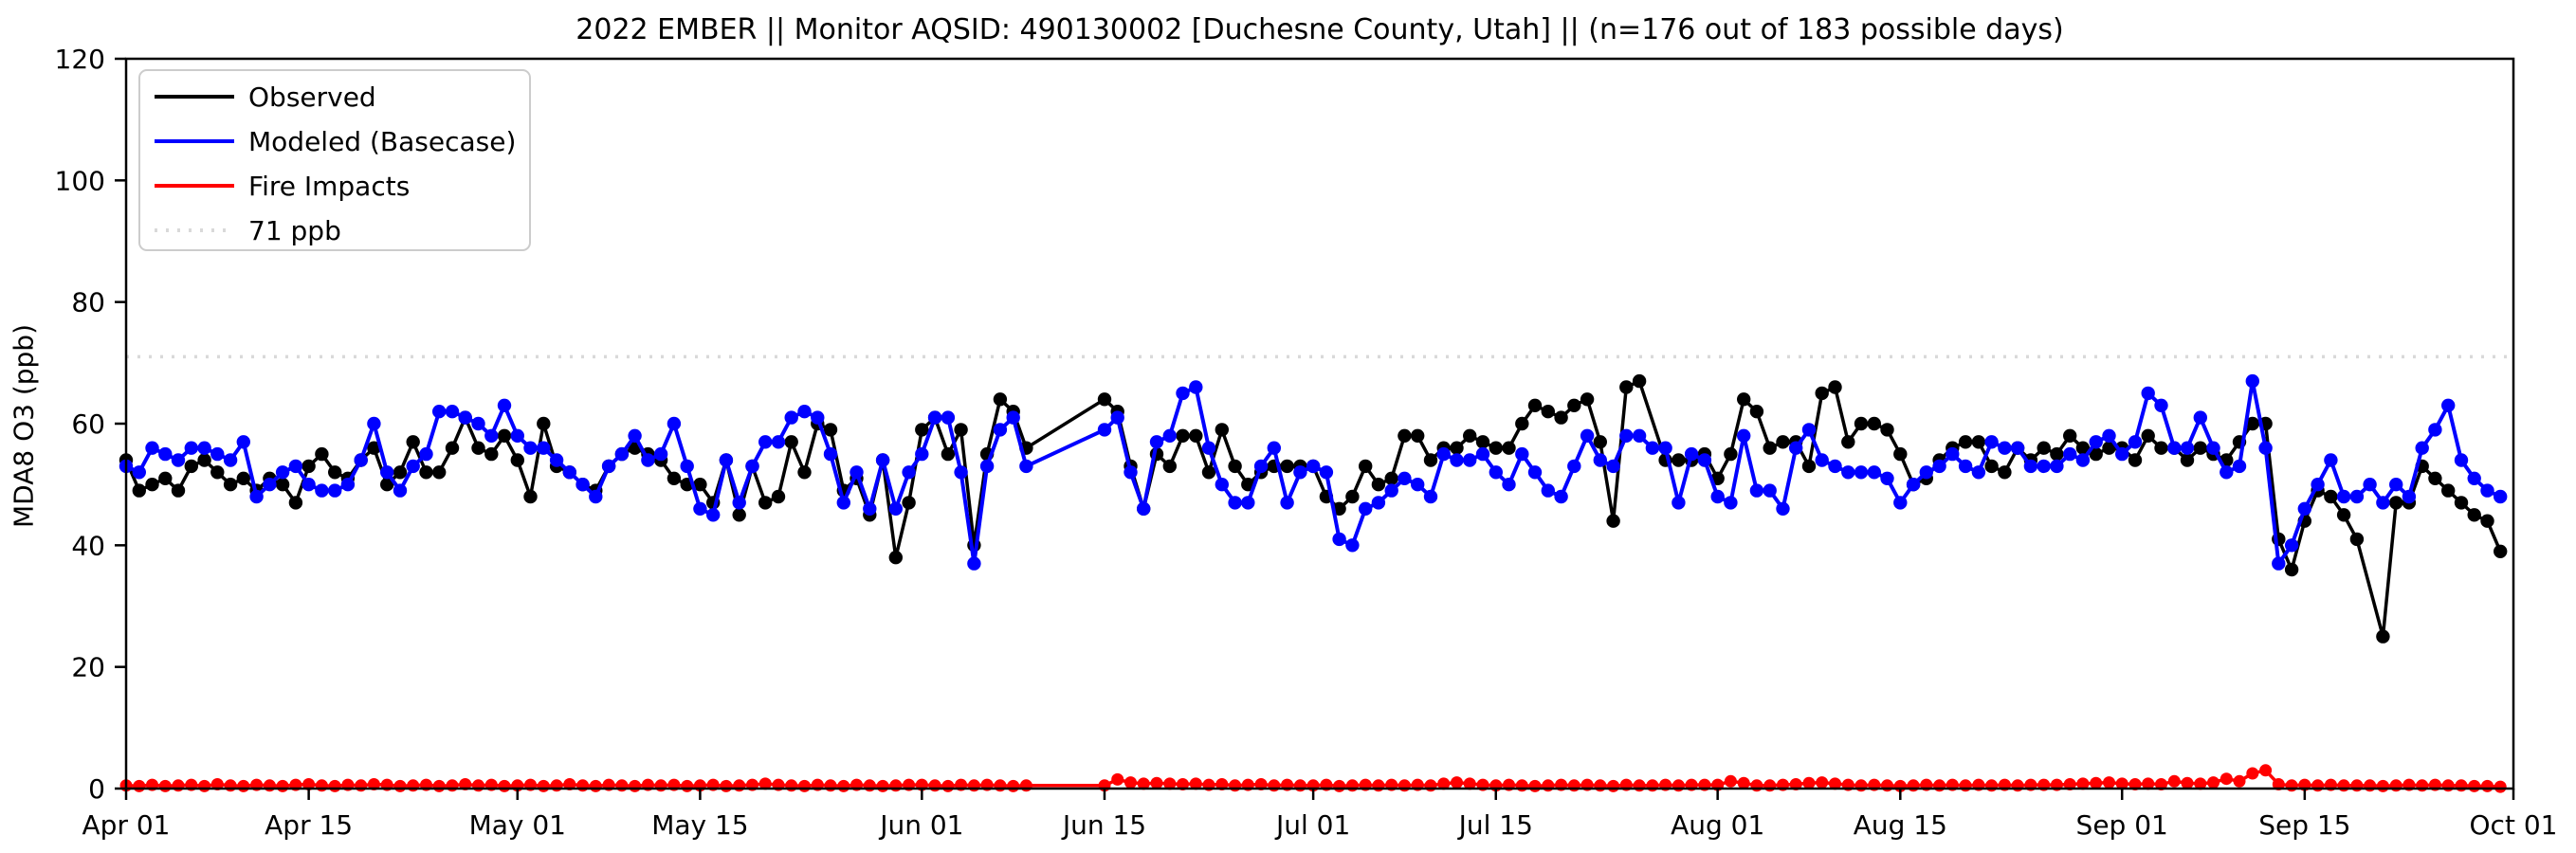  Describe the element at coordinates (334, 160) in the screenshot. I see `legend-box` at that location.